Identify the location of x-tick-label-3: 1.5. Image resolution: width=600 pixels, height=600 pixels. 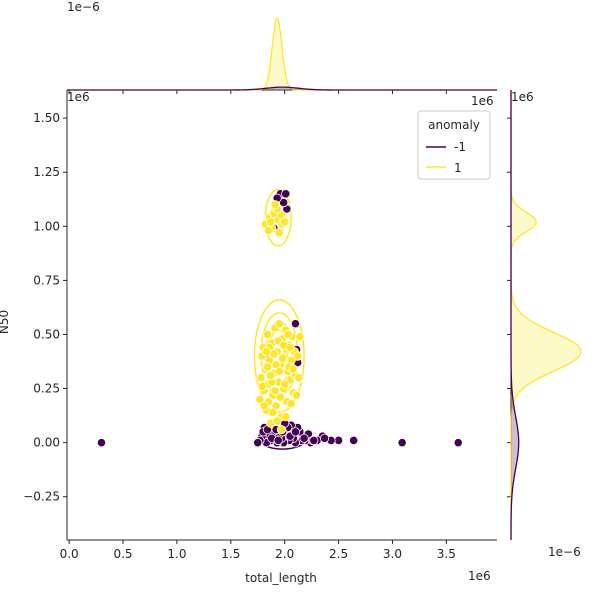
(230, 554).